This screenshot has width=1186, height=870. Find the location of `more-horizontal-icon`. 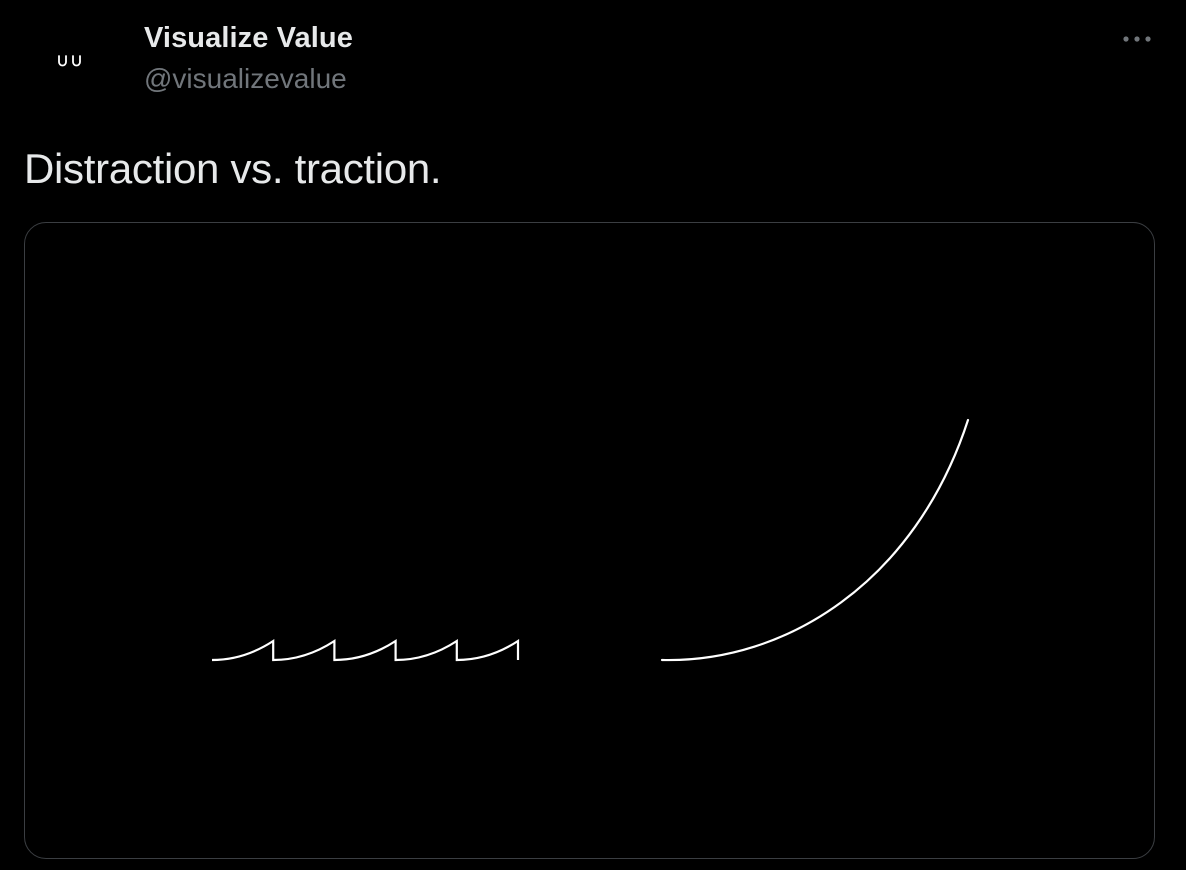

more-horizontal-icon is located at coordinates (1137, 39).